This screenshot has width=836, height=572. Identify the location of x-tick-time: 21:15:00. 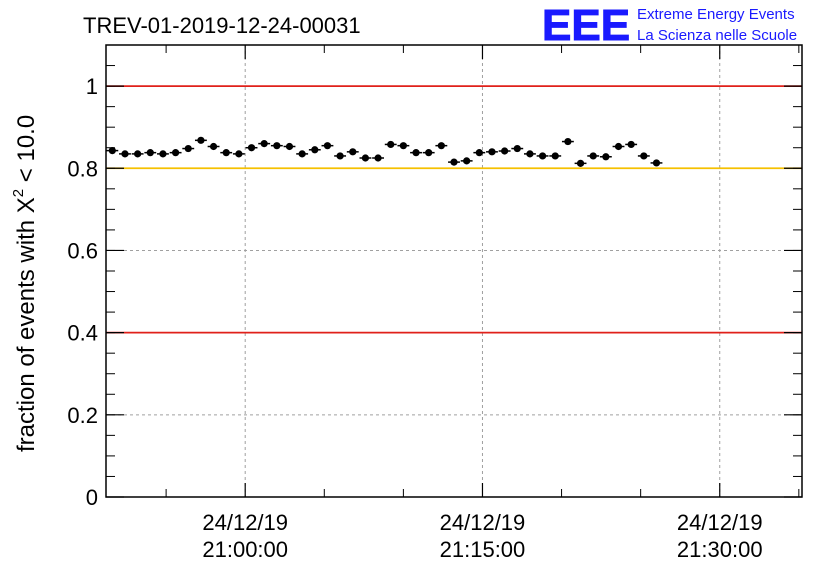
(483, 549).